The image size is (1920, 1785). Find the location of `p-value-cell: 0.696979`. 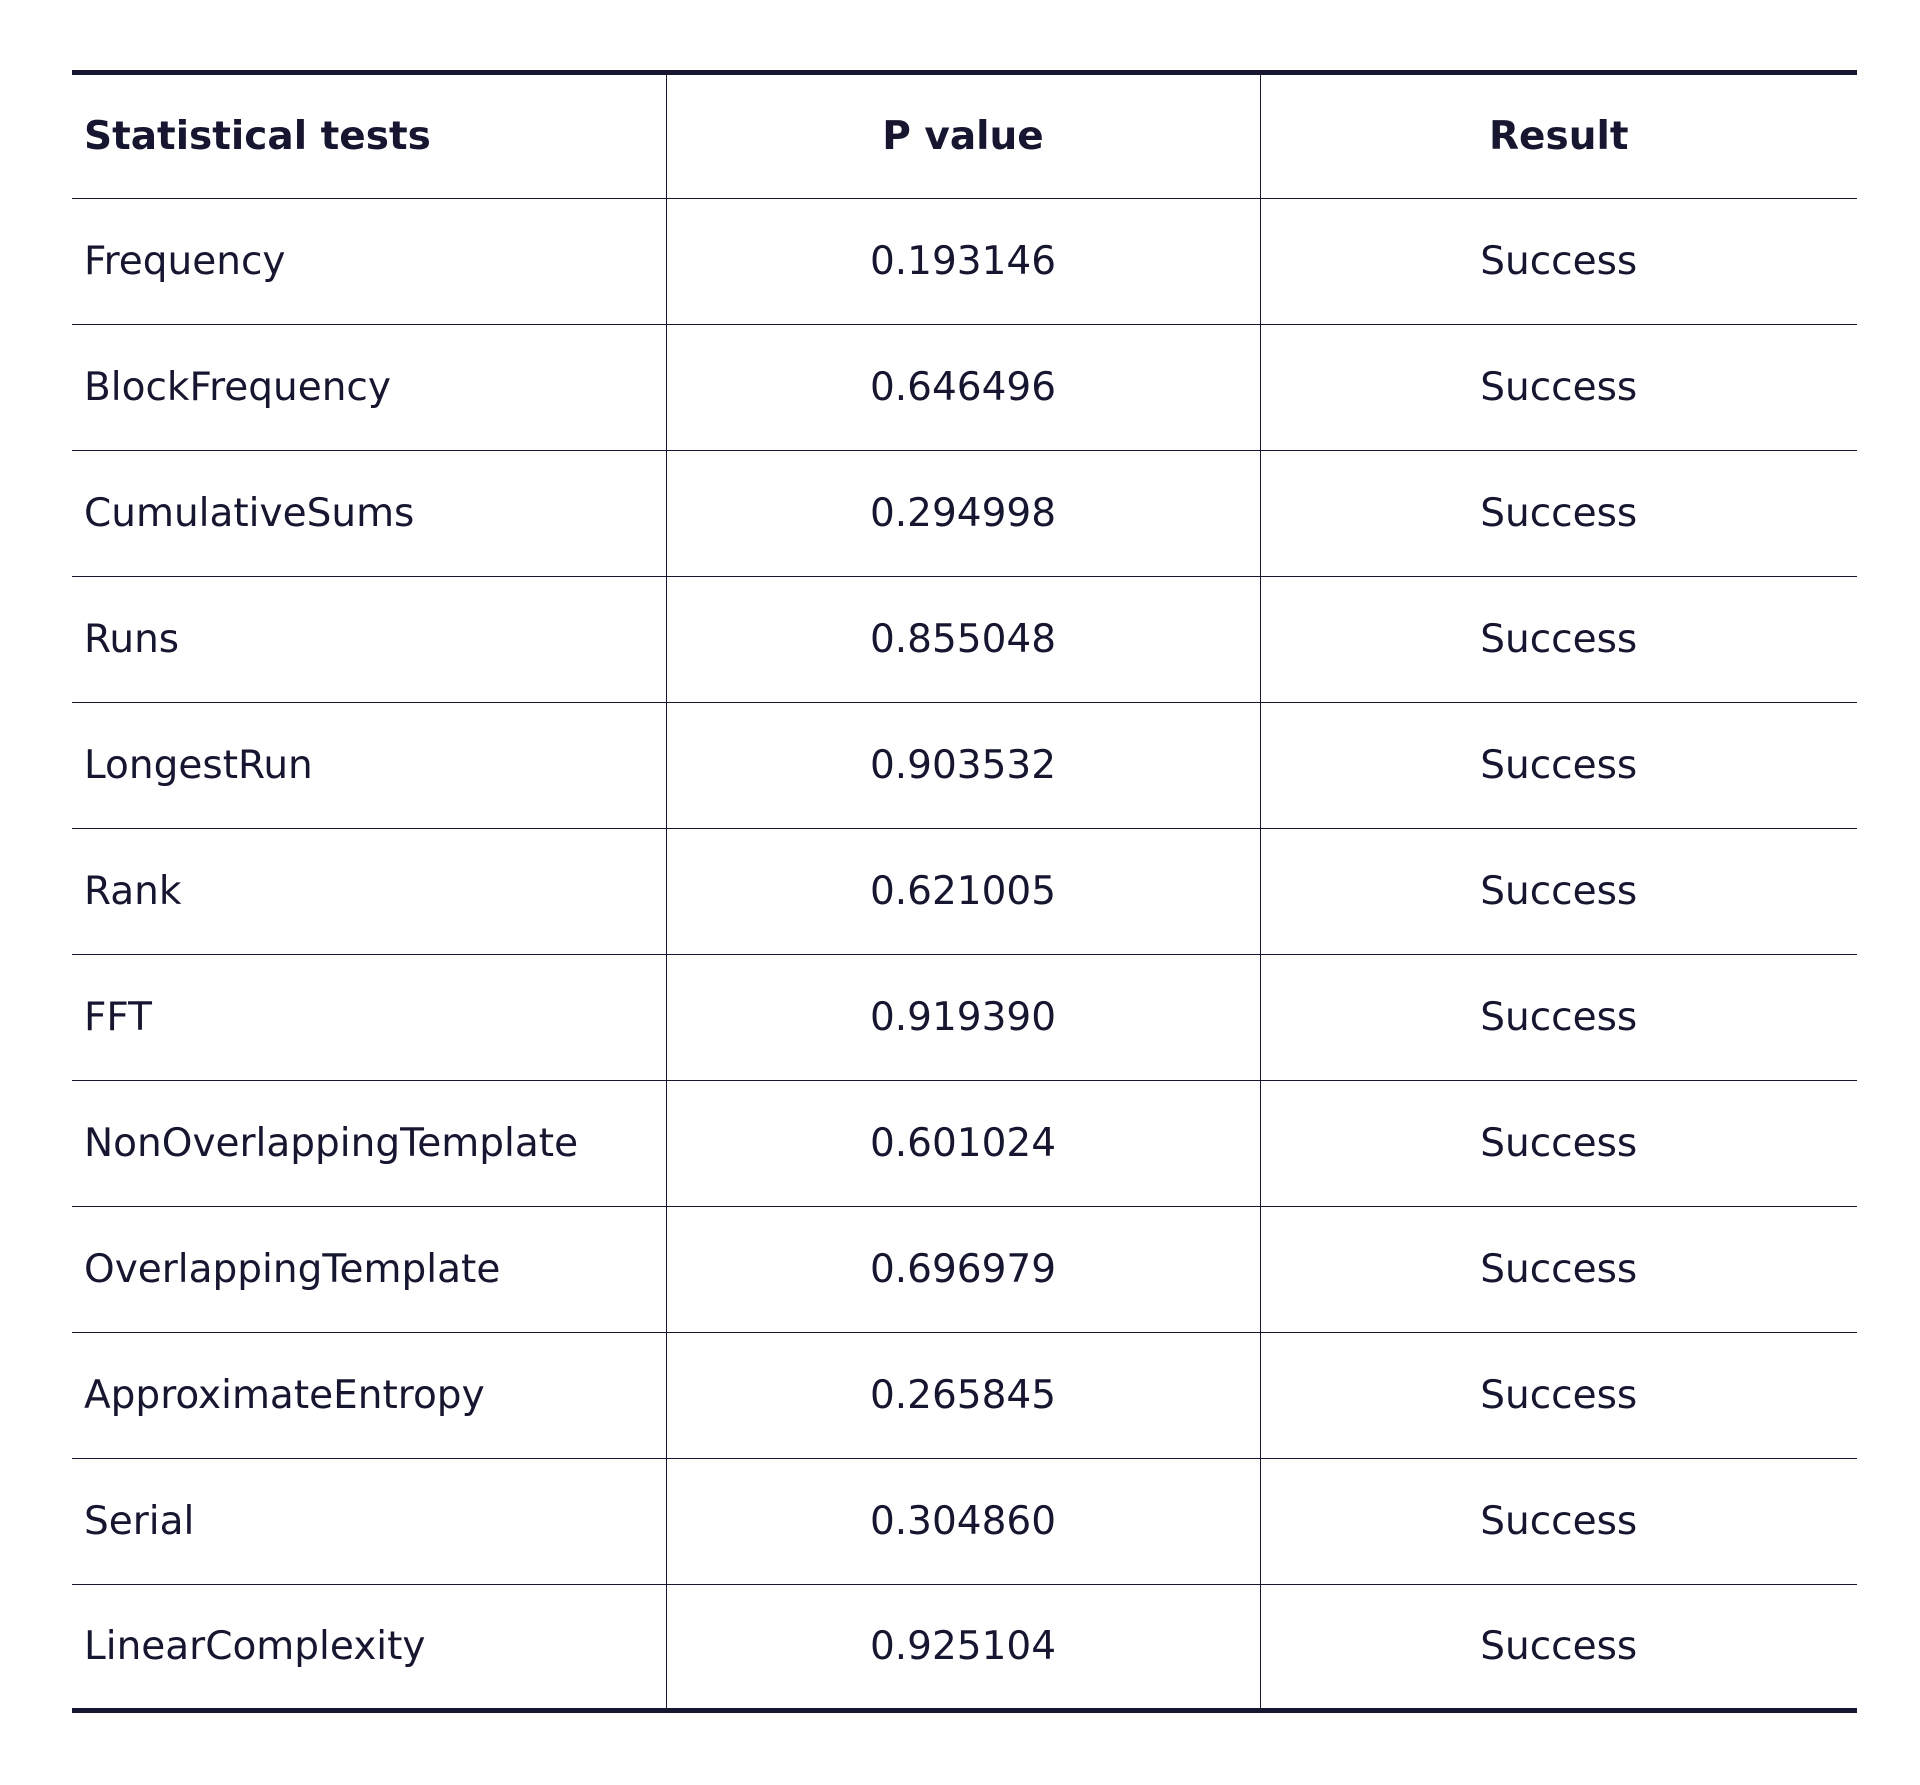

p-value-cell: 0.696979 is located at coordinates (962, 1269).